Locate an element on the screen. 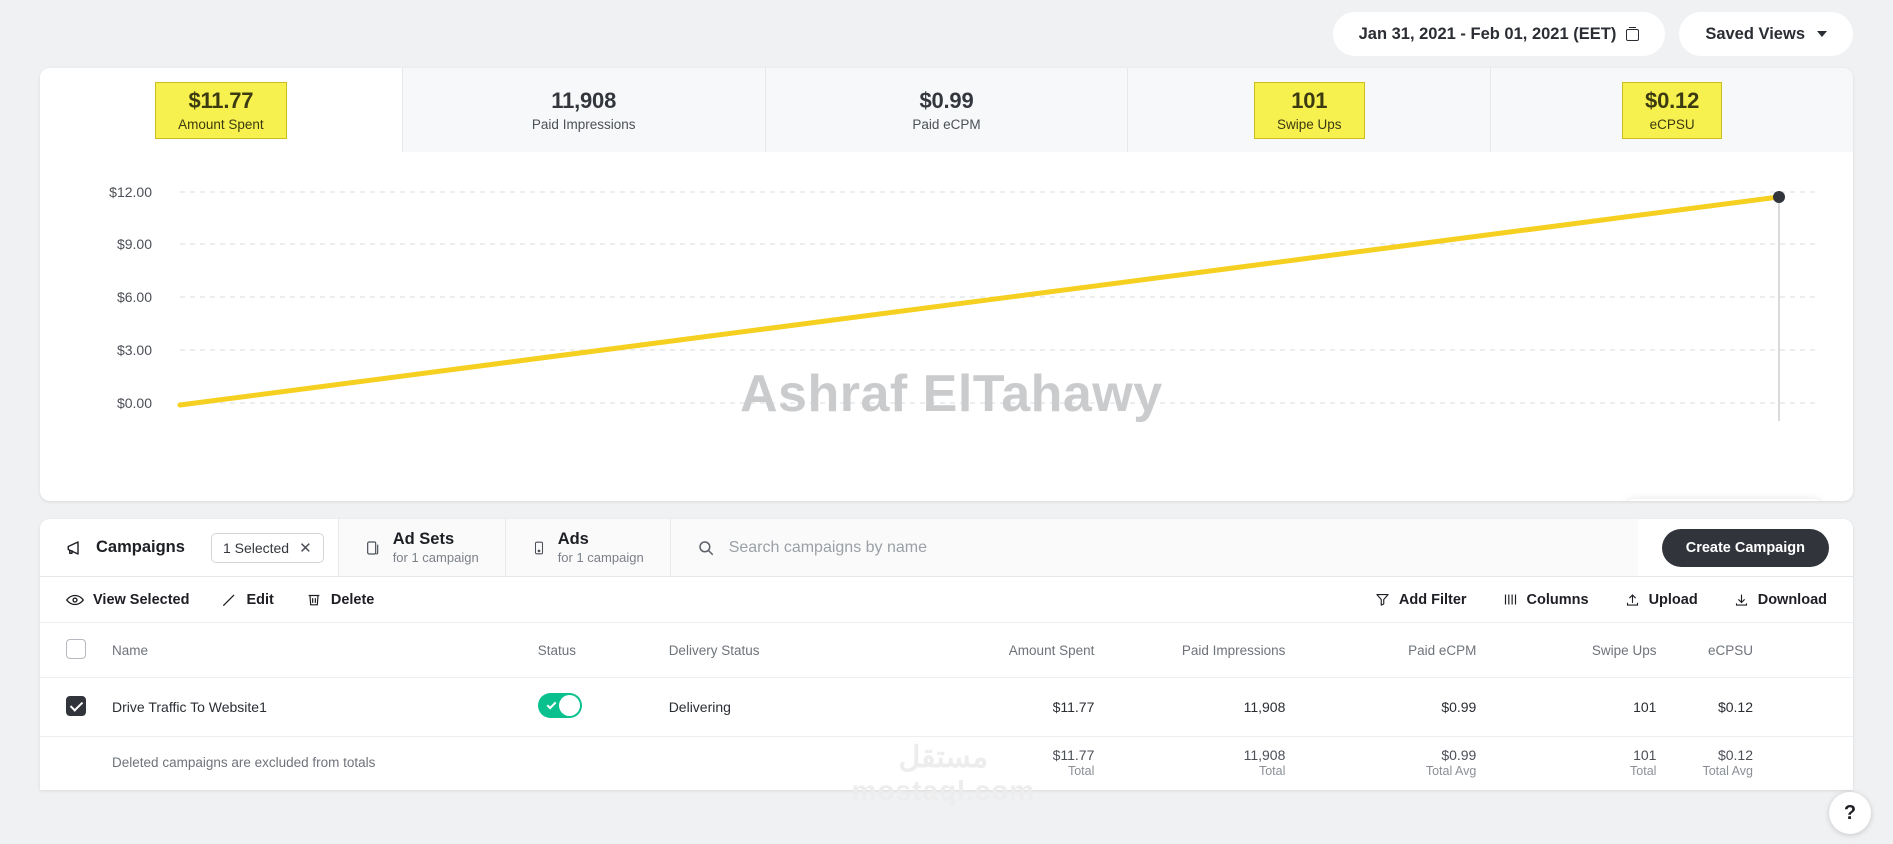 This screenshot has height=844, width=1893. kpi-amount-spent: $11.77 Amount Spent is located at coordinates (221, 110).